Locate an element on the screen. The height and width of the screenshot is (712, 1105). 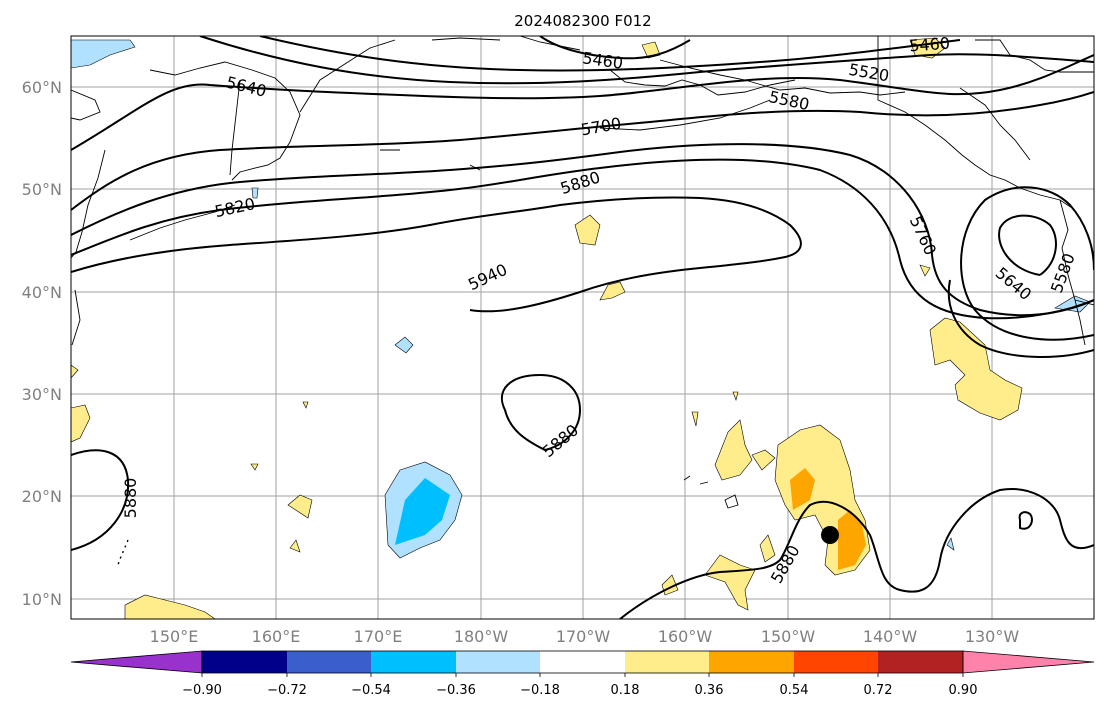
contour-label: 5880 is located at coordinates (130, 498).